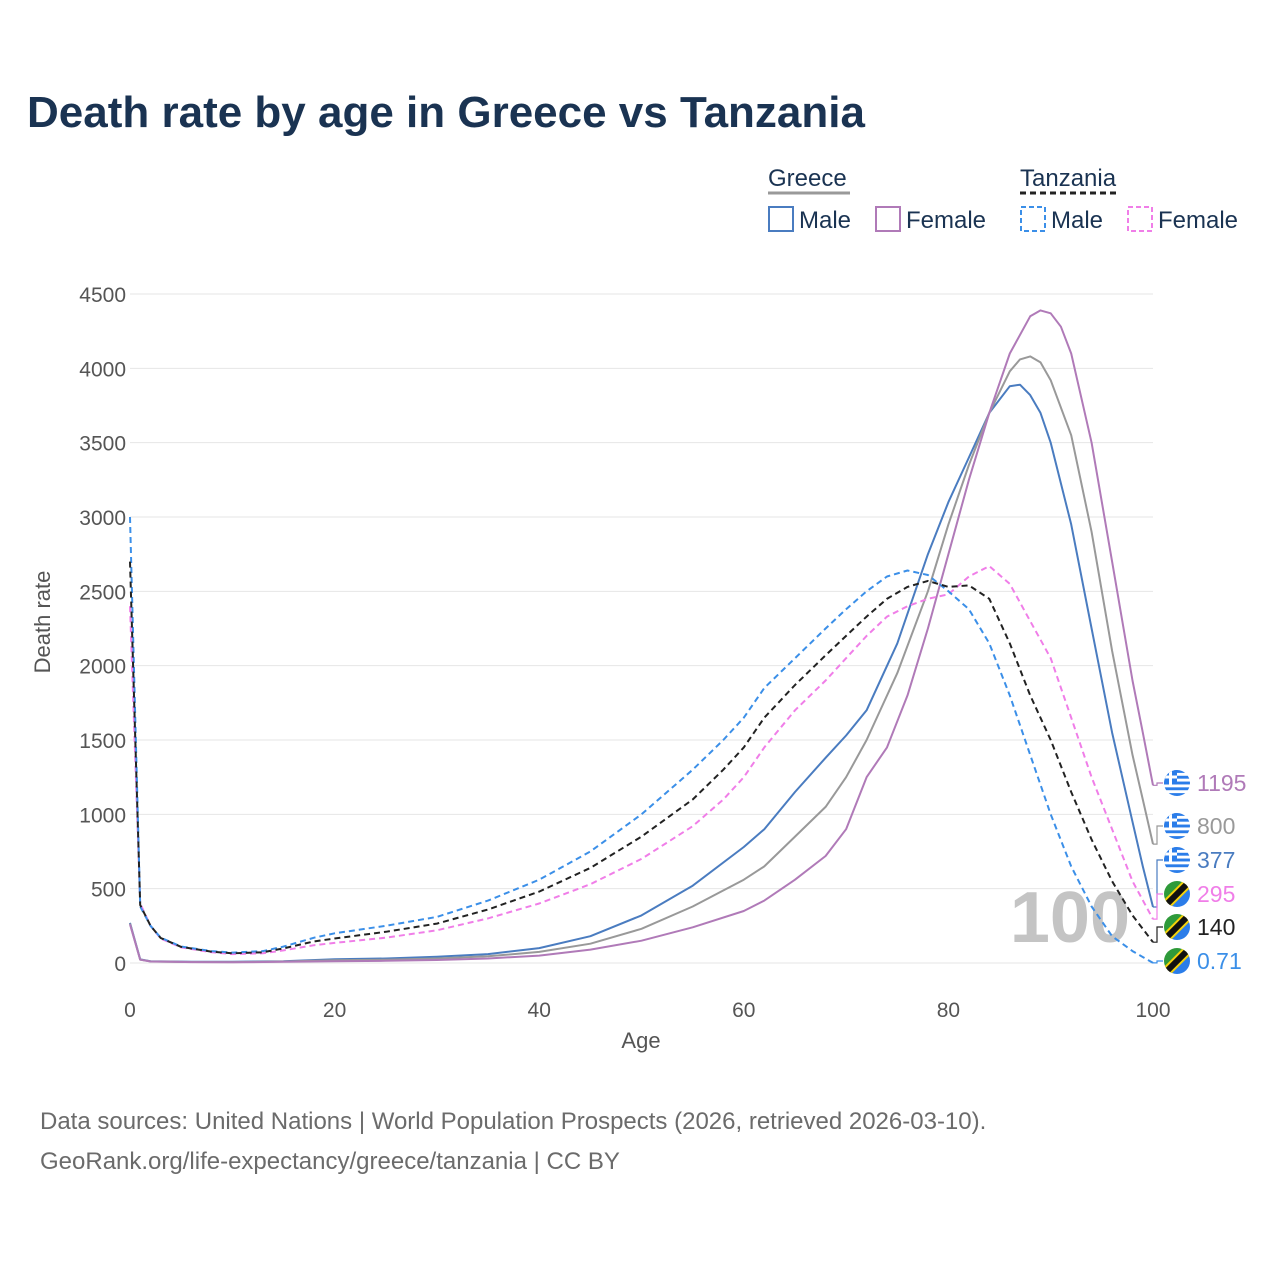 This screenshot has width=1280, height=1280. I want to click on y-tick-label: 0, so click(120, 964).